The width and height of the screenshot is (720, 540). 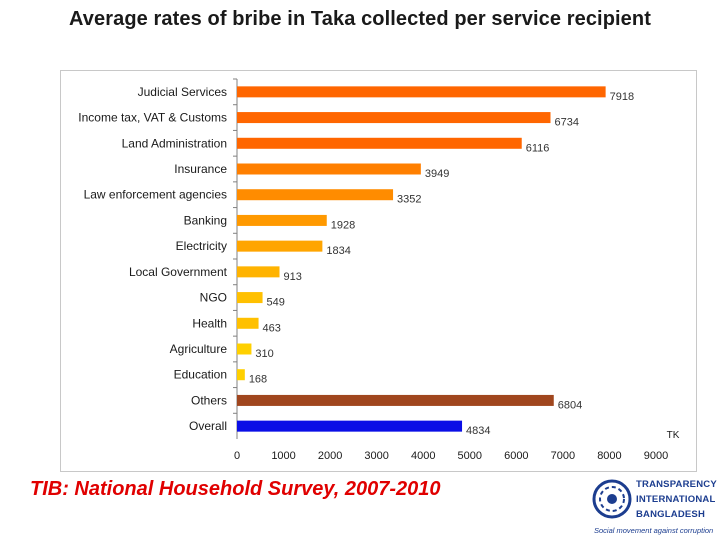 What do you see at coordinates (178, 272) in the screenshot?
I see `category-label: Local Government` at bounding box center [178, 272].